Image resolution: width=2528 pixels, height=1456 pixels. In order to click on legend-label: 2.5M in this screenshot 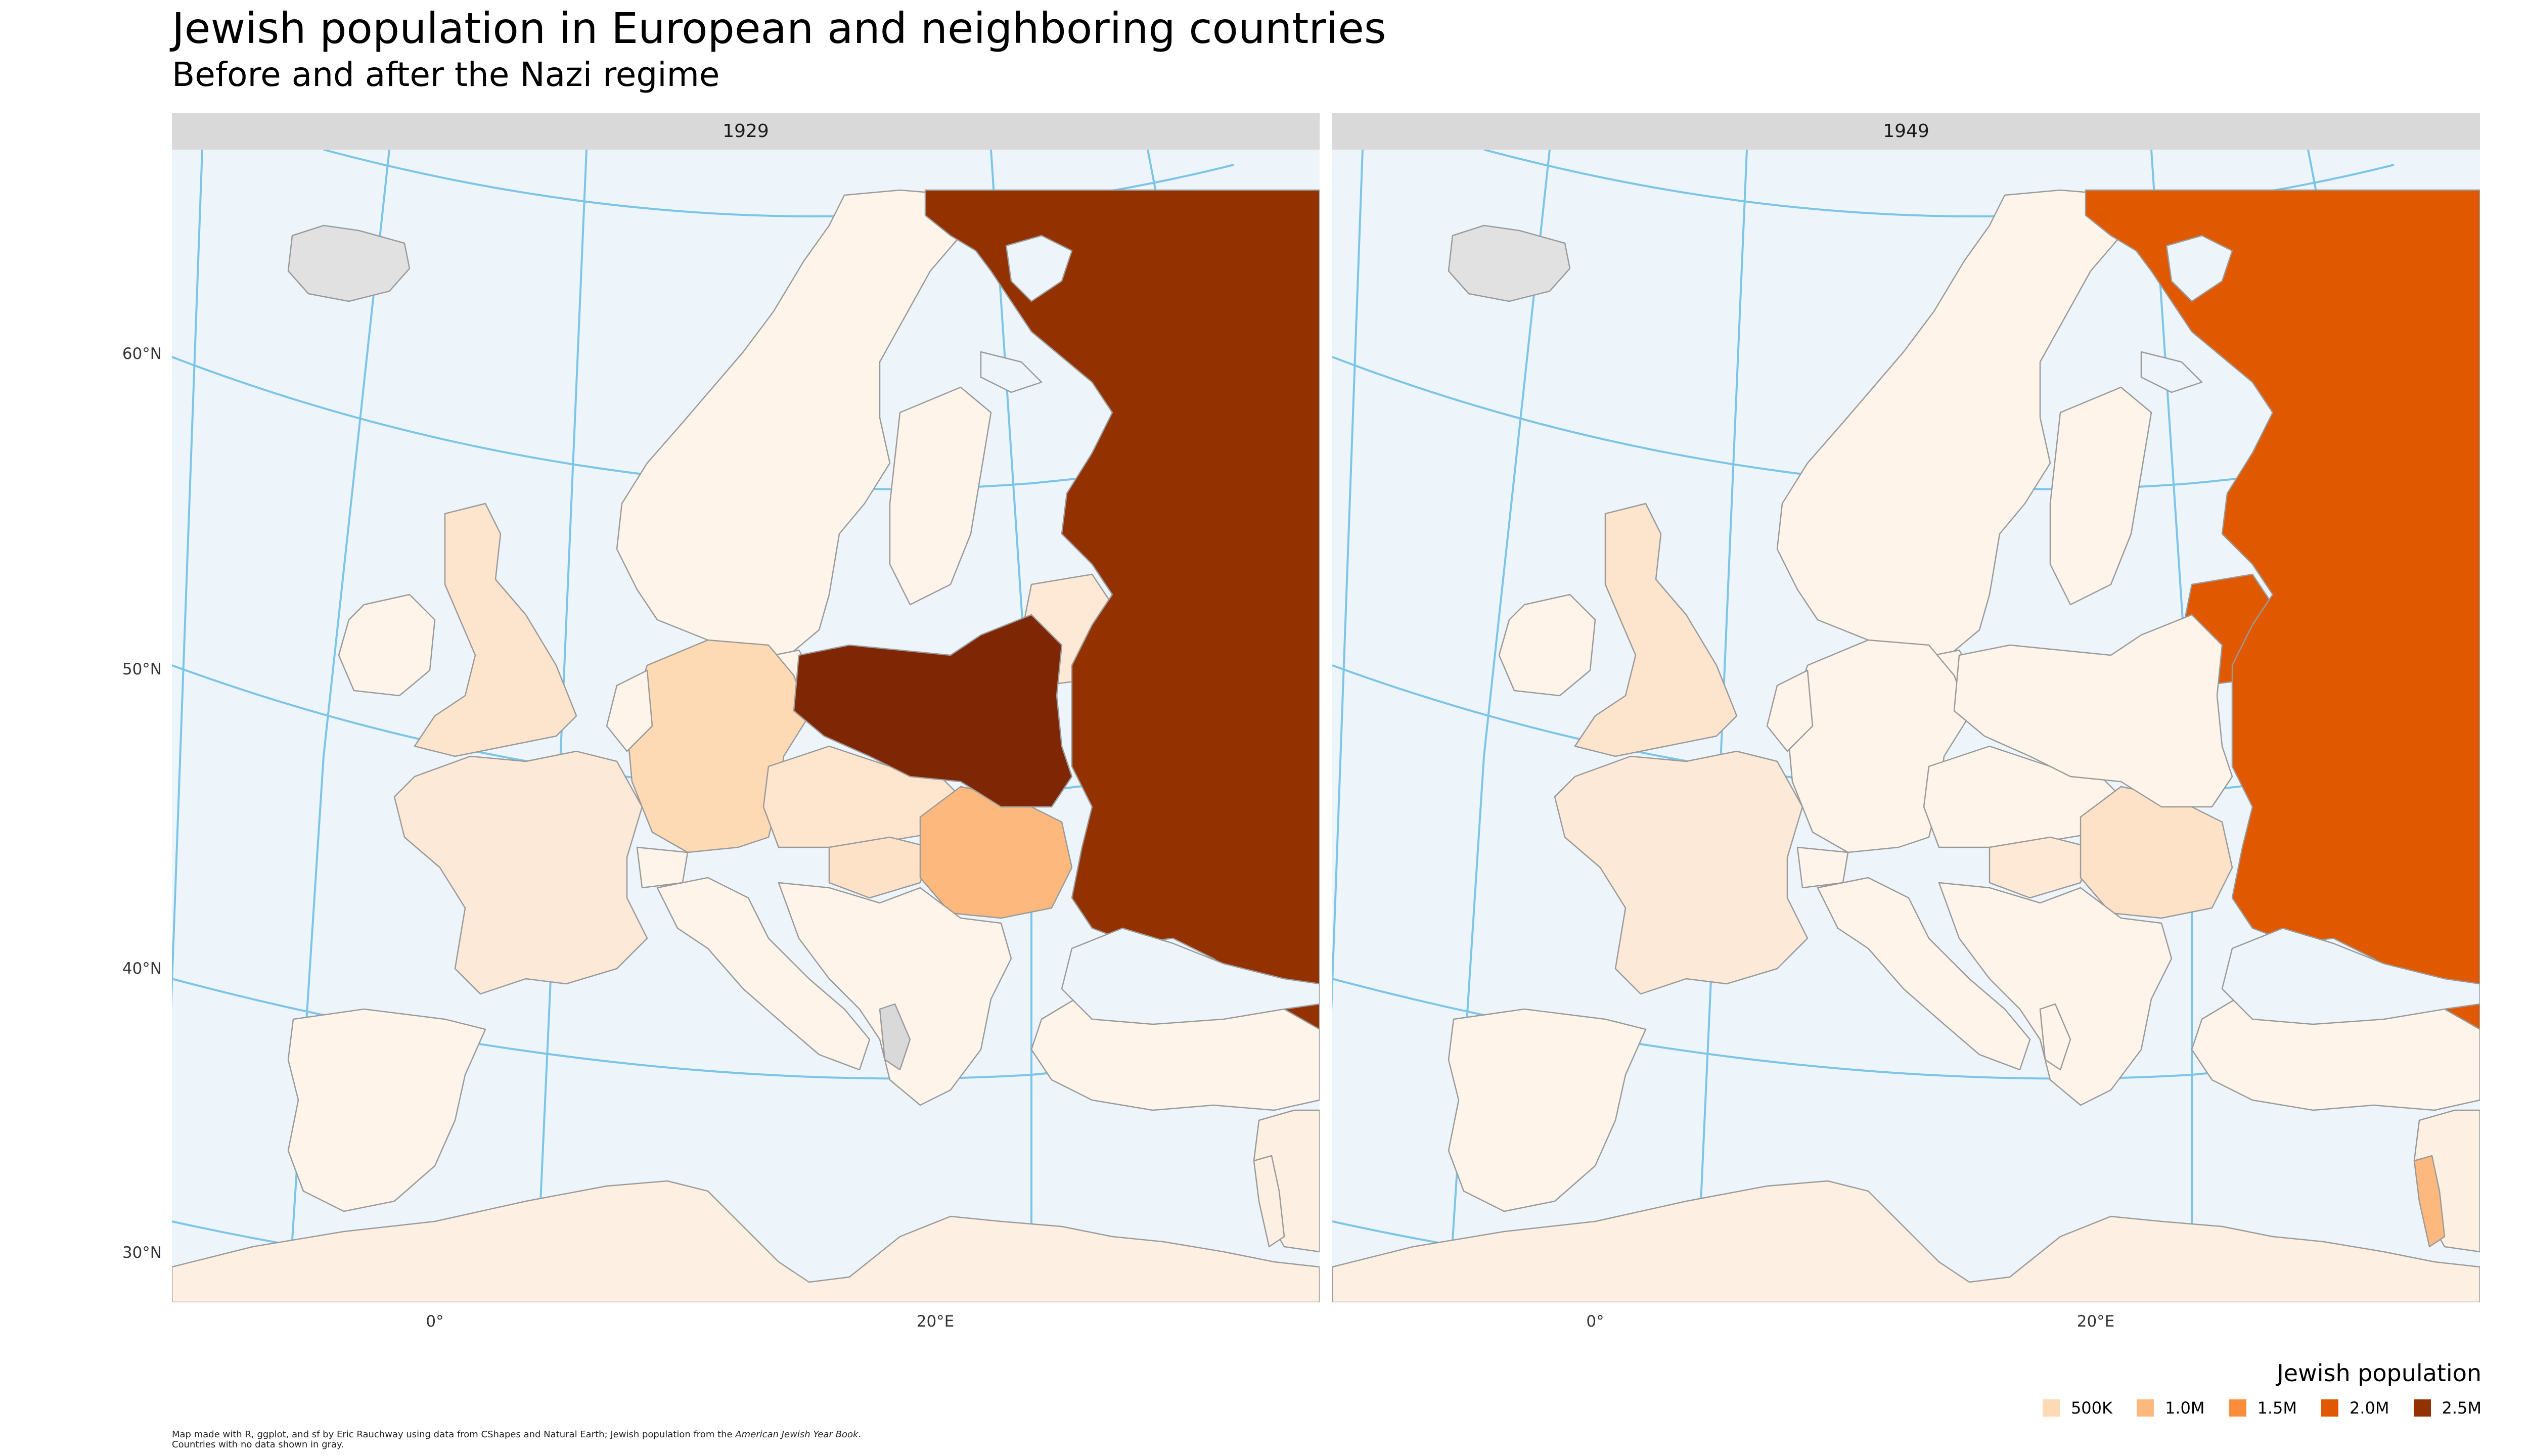, I will do `click(2462, 1408)`.